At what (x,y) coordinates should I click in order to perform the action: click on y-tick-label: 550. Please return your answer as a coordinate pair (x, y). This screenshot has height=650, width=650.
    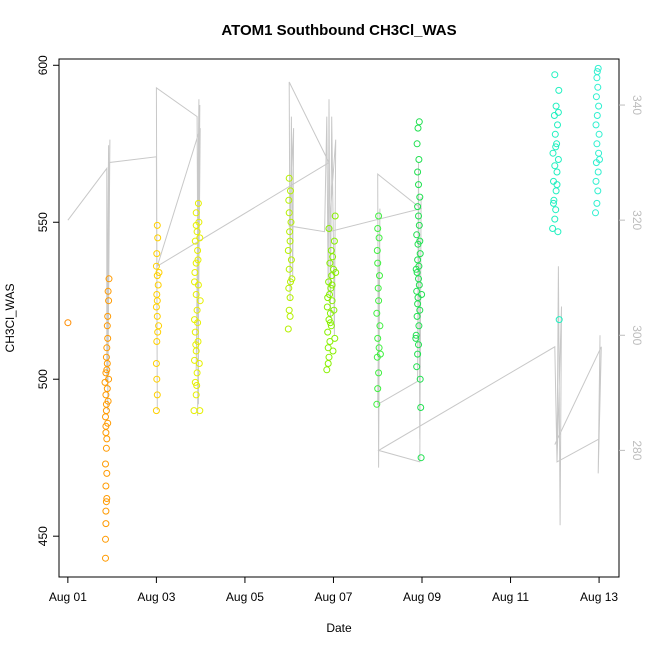
    Looking at the image, I should click on (43, 222).